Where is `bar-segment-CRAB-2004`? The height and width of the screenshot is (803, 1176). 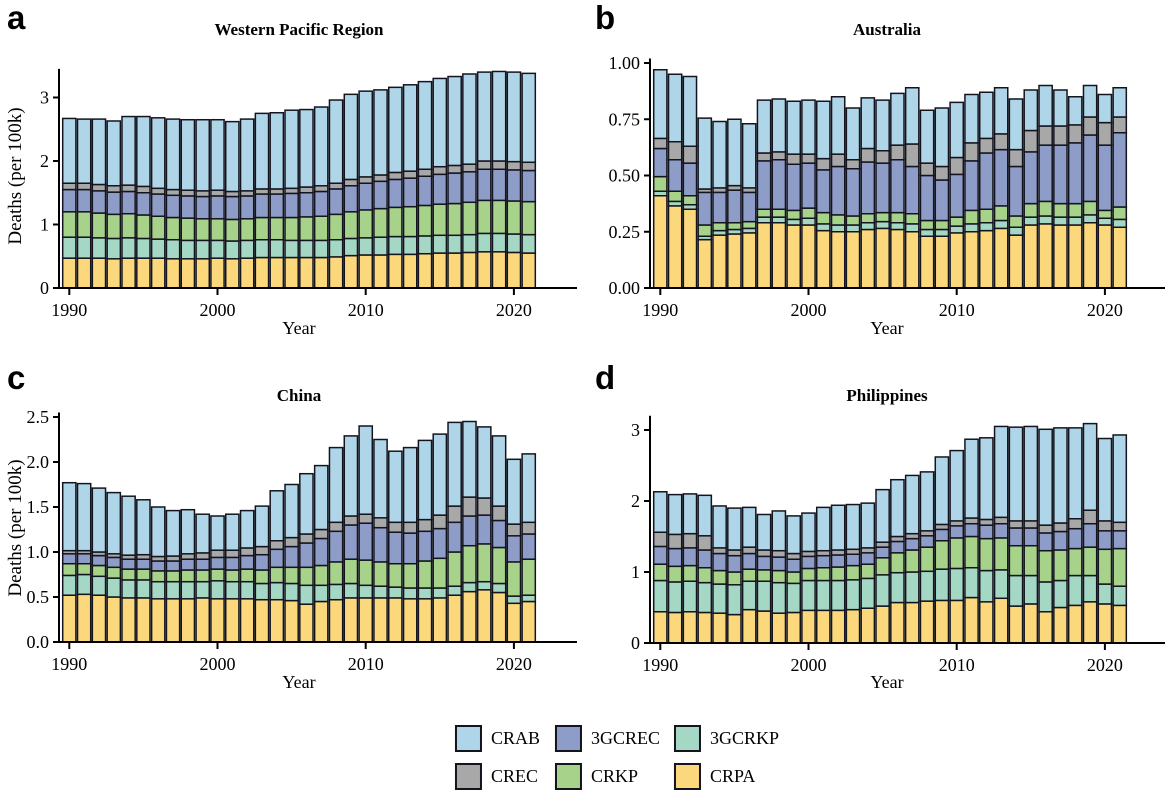
bar-segment-CRAB-2004 is located at coordinates (277, 516).